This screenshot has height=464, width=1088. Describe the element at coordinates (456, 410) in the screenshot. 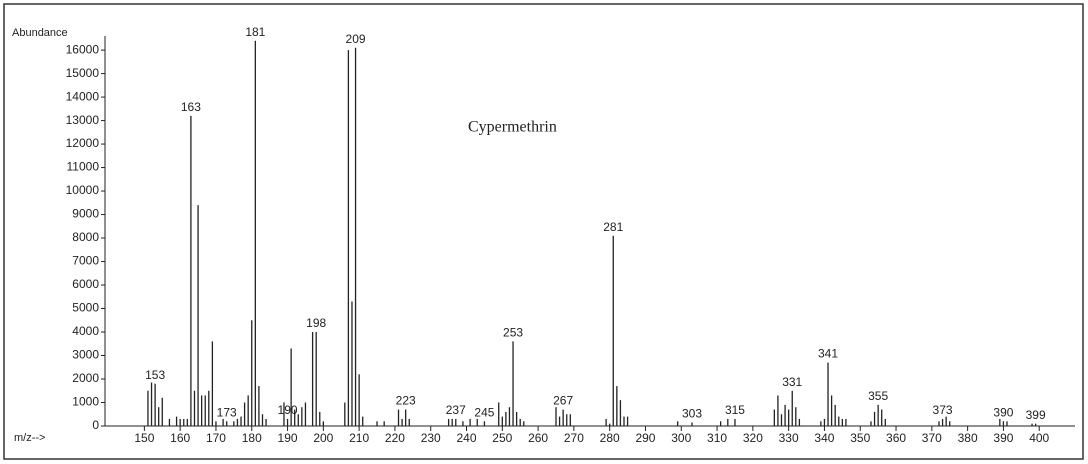

I see `peak-label: 237` at that location.